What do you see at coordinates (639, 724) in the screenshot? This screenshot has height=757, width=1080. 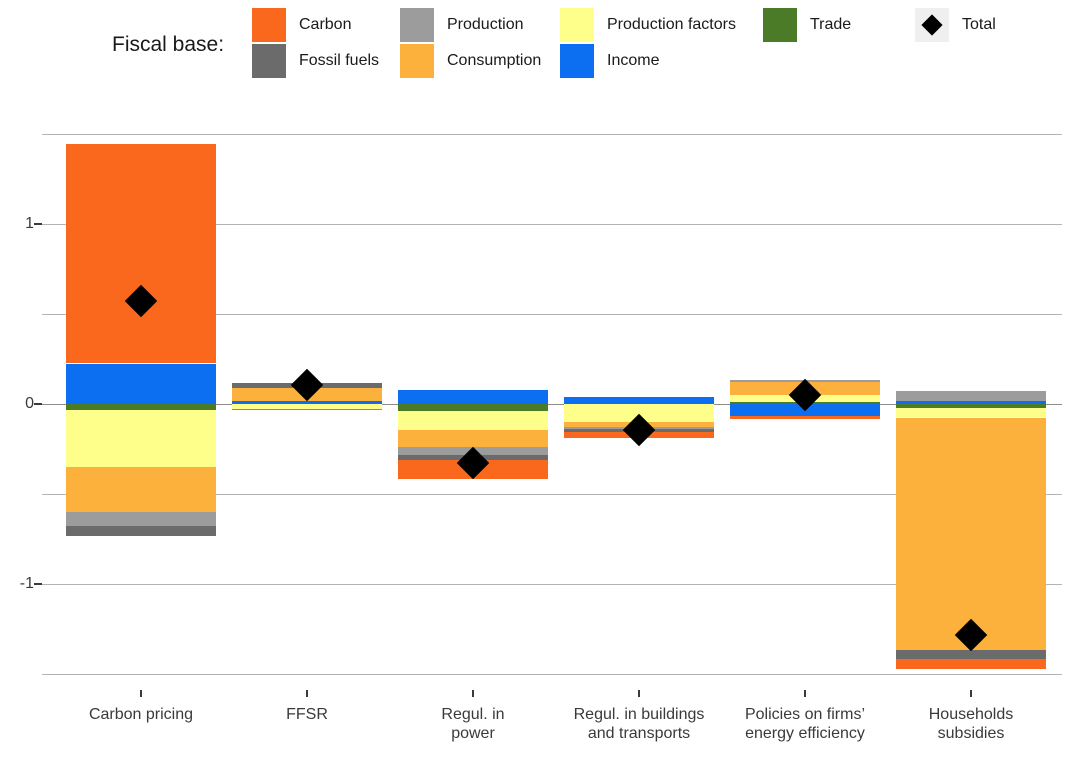 I see `x-axis-label: Regul. in buildings and transports` at bounding box center [639, 724].